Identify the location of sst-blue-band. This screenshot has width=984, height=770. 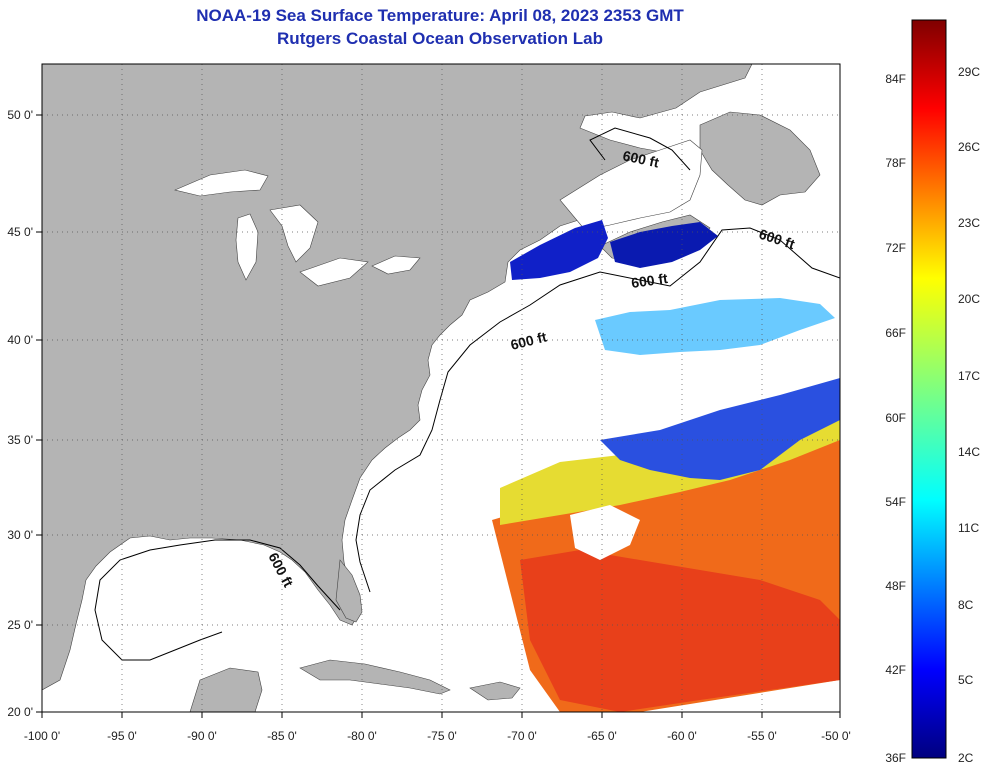
(720, 429).